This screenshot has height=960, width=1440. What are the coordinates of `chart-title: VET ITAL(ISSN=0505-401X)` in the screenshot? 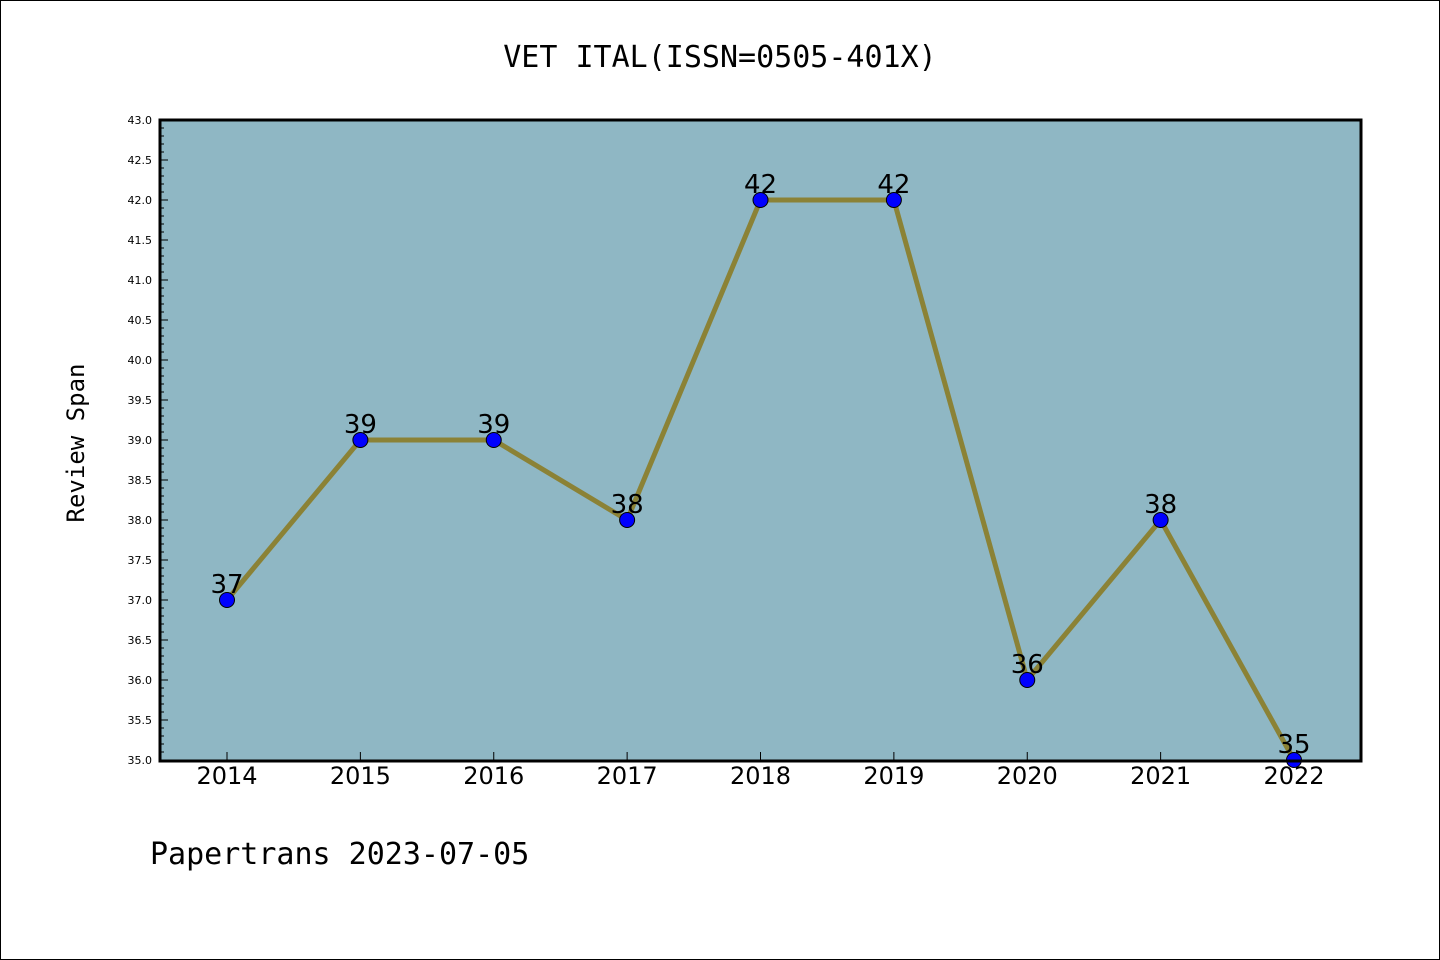 It's located at (719, 57).